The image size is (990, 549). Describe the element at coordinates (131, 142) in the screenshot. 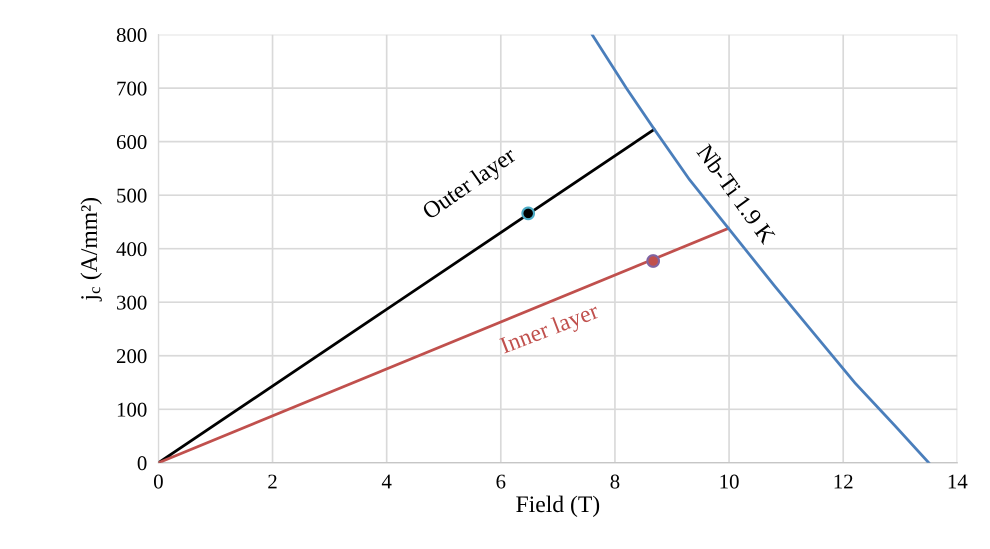

I see `y-tick-label: 600` at that location.